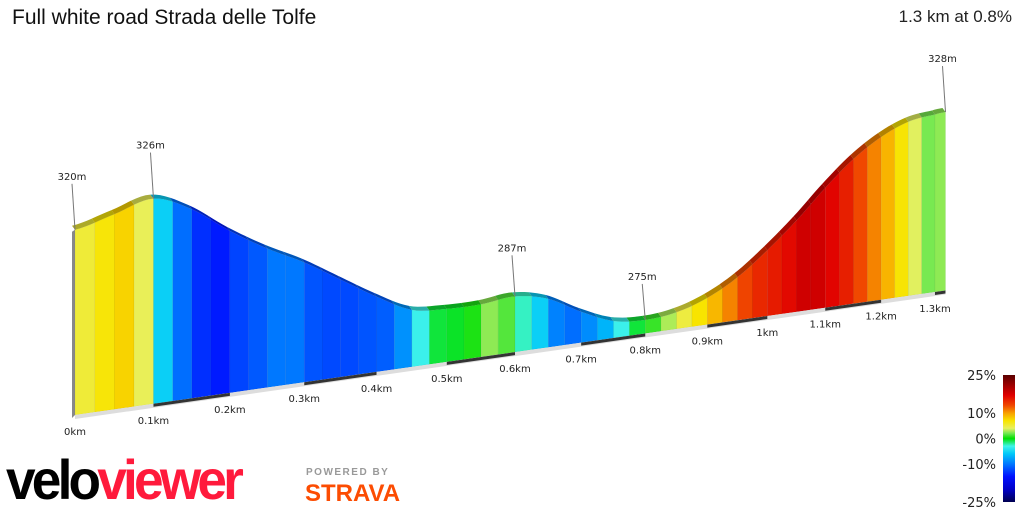 This screenshot has height=512, width=1024. I want to click on x-tick-label: 0.6km, so click(514, 369).